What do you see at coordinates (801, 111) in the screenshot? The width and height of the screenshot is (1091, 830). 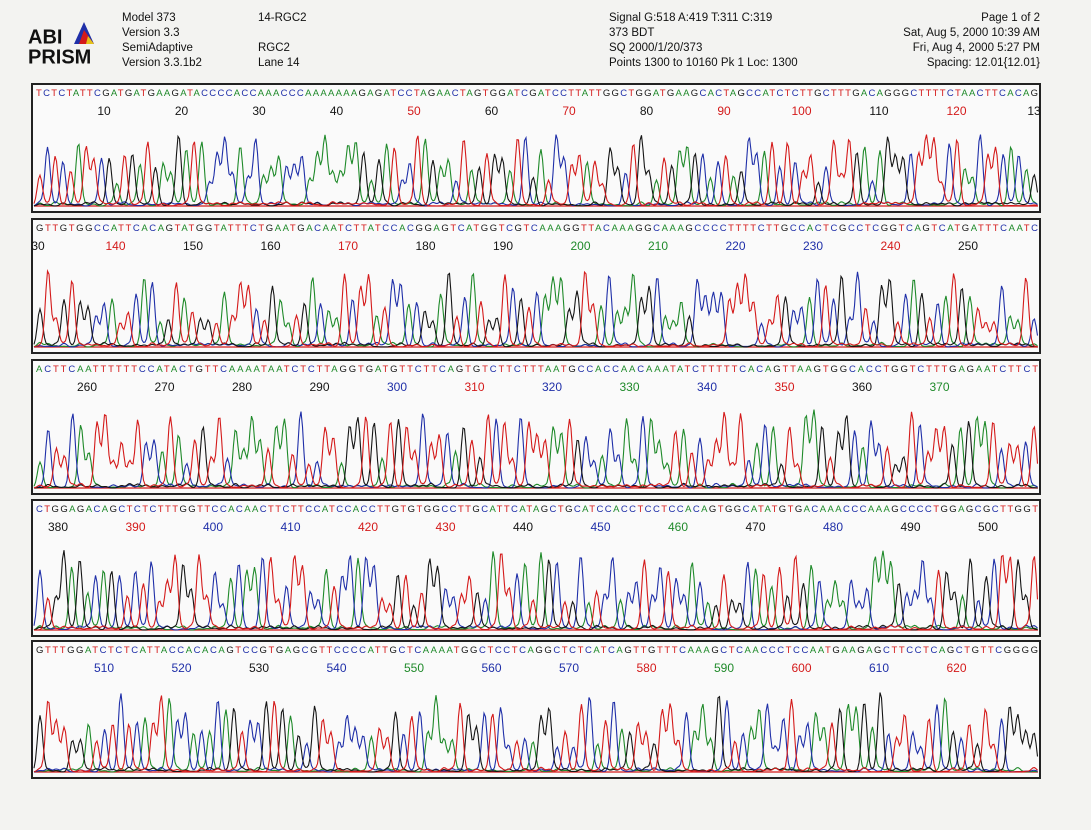 I see `position-label: 100` at bounding box center [801, 111].